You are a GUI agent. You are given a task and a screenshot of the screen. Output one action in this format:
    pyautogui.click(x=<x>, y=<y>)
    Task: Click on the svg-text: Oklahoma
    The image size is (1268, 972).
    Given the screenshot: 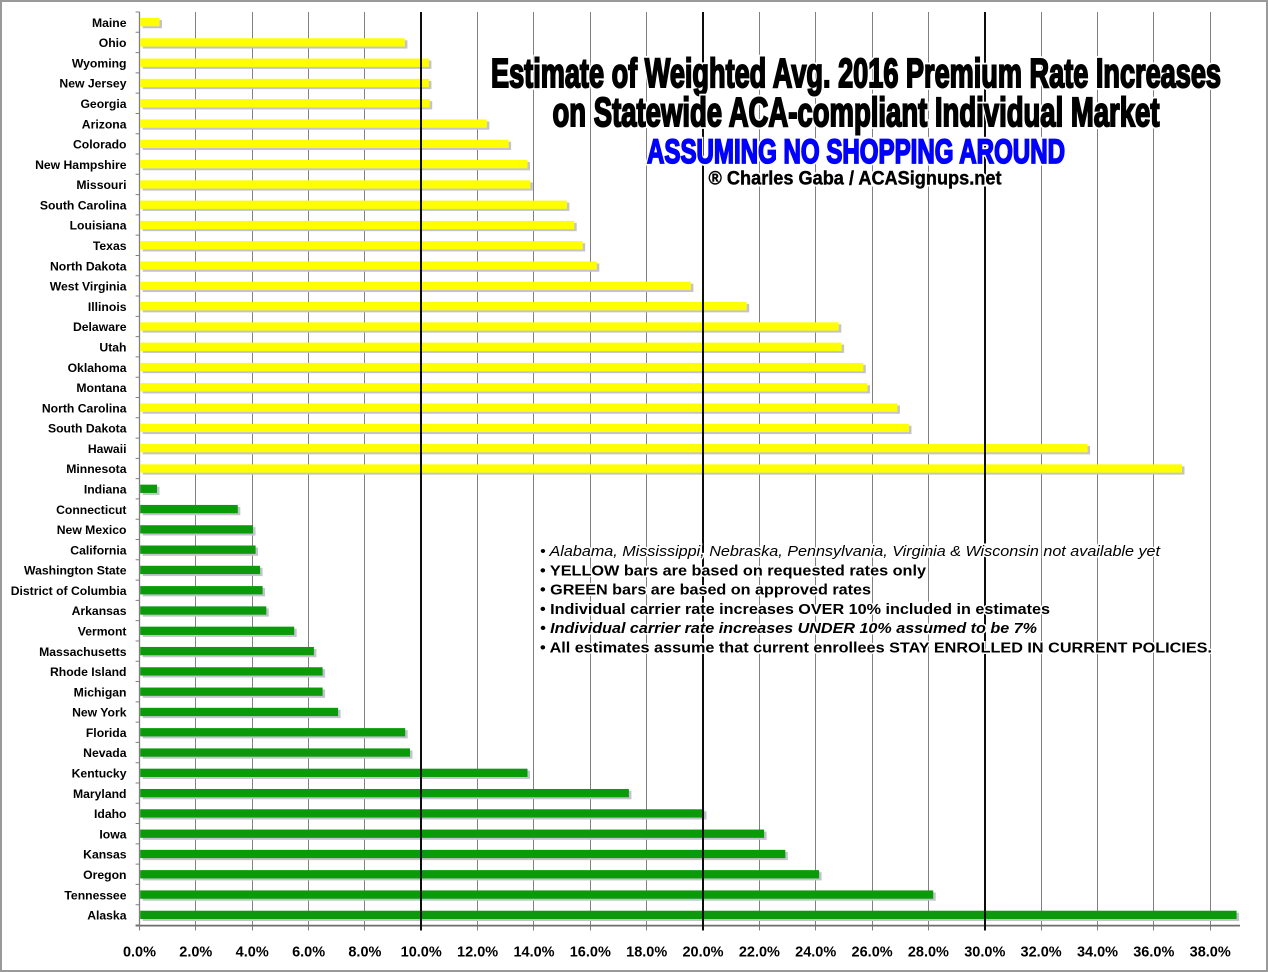 What is the action you would take?
    pyautogui.click(x=97, y=368)
    